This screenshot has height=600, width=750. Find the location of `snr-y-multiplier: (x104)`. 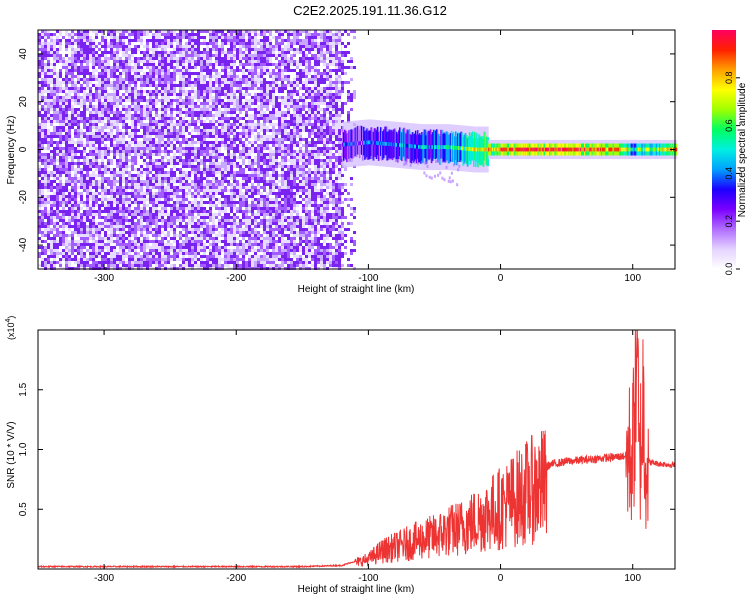

snr-y-multiplier: (x104) is located at coordinates (10, 328).